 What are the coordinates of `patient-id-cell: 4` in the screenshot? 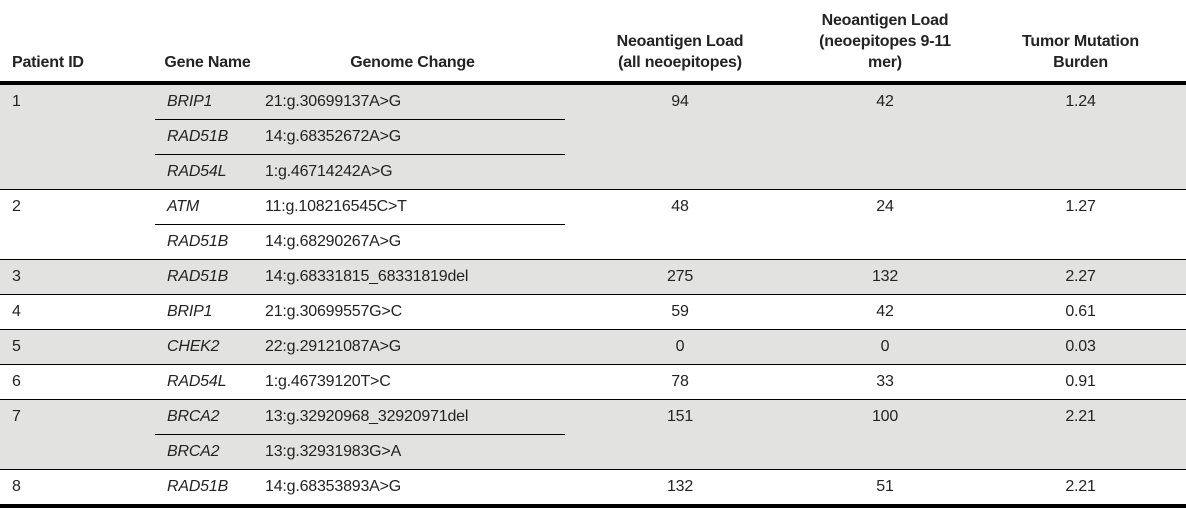 It's located at (77, 312).